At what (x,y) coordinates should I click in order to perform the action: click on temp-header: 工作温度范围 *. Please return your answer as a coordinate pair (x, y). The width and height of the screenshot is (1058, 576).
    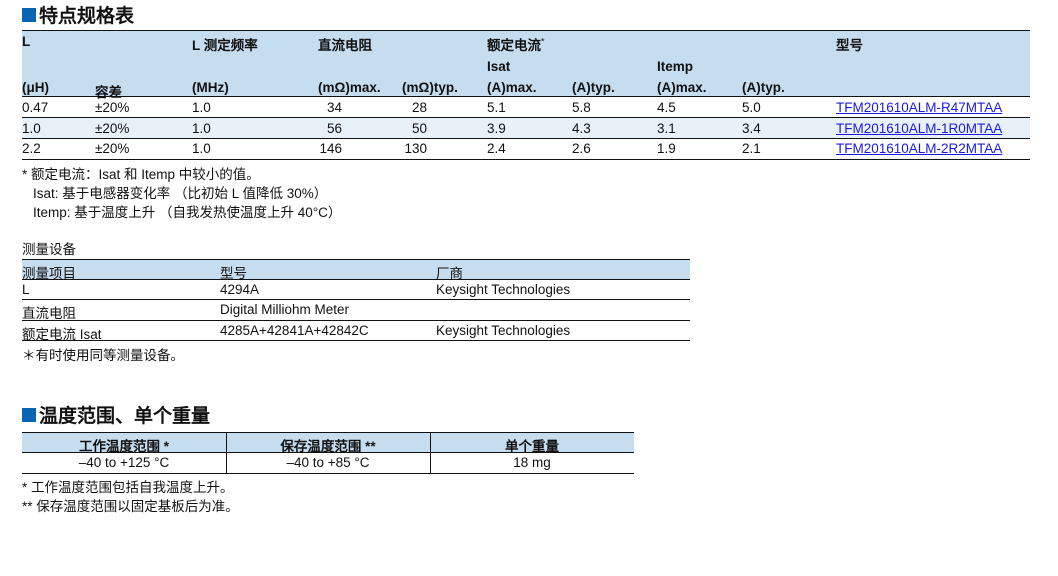
    Looking at the image, I should click on (123, 446).